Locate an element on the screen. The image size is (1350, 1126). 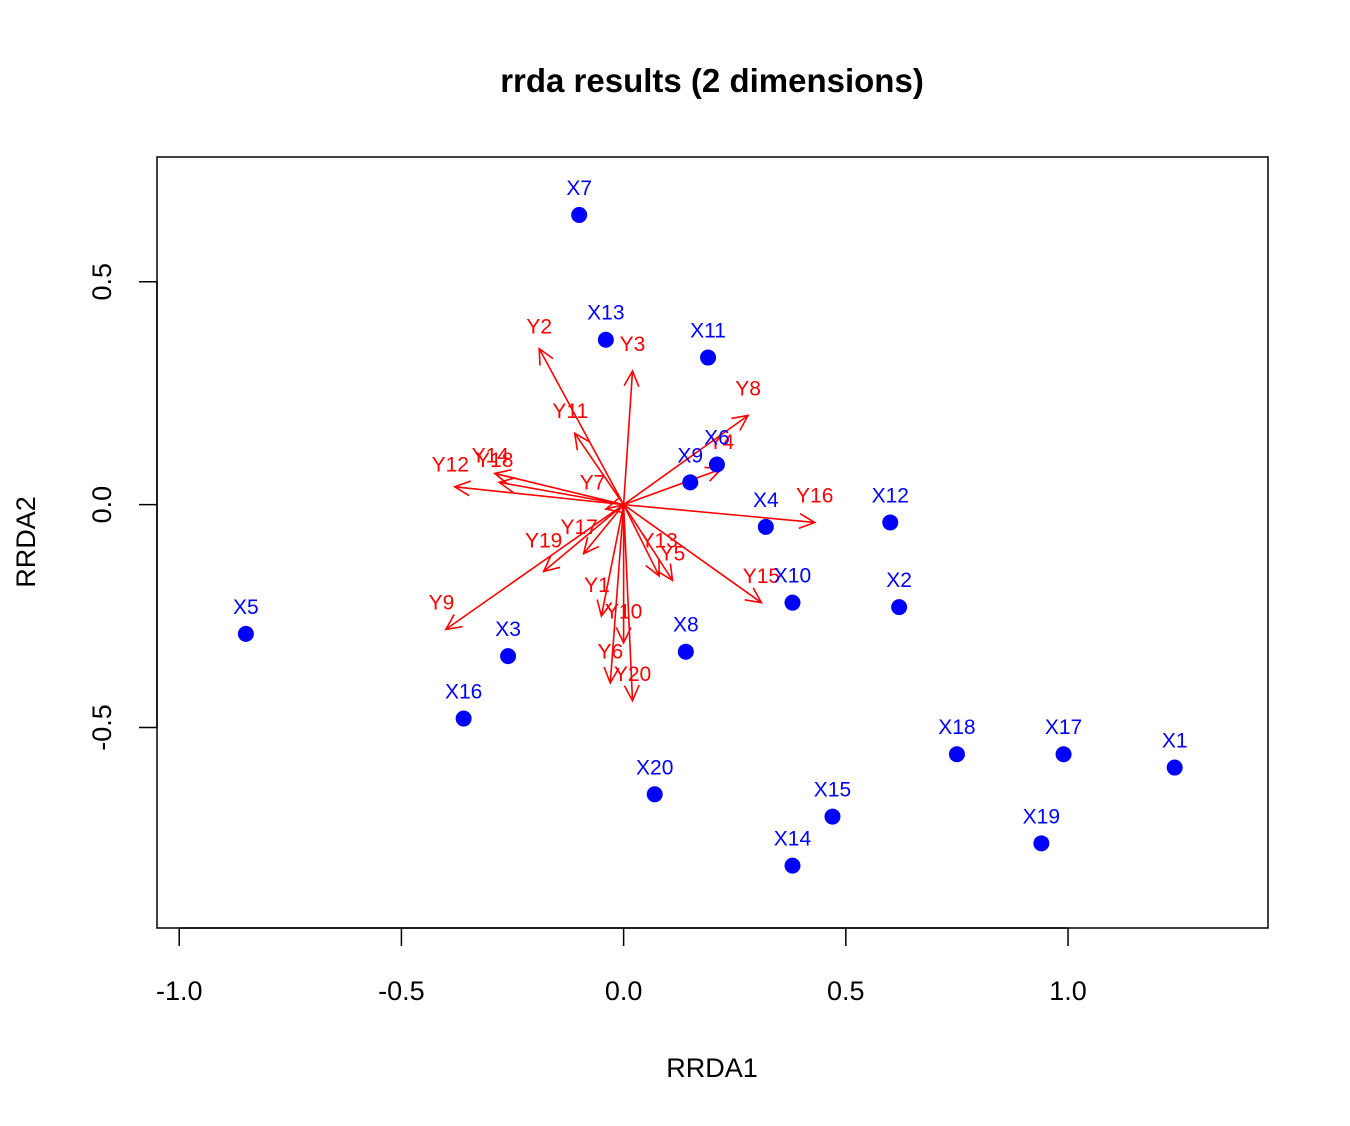
arrow-label: Y5 is located at coordinates (673, 554).